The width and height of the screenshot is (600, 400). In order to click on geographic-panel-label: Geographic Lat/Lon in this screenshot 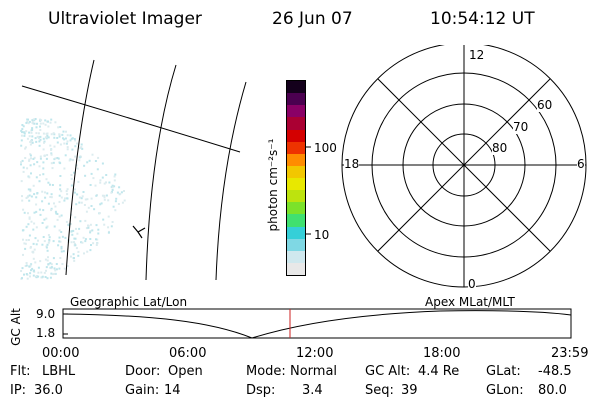, I will do `click(129, 302)`.